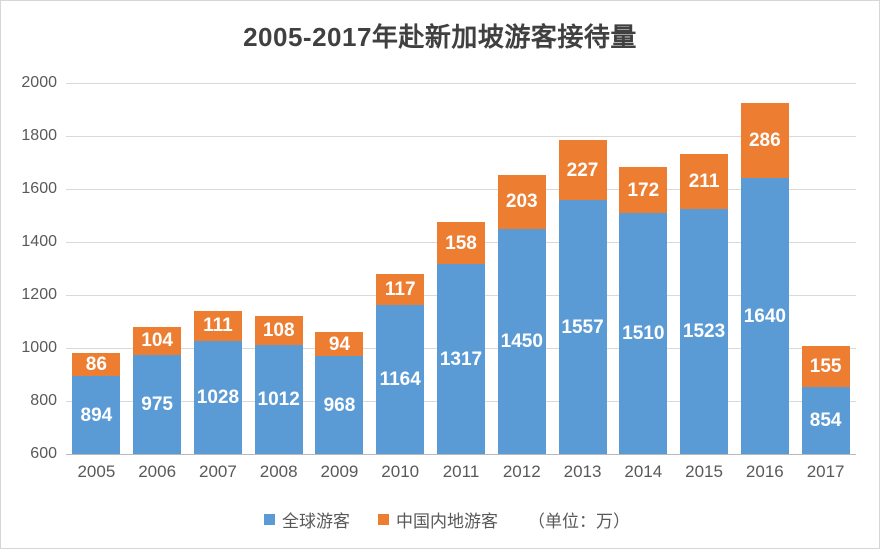 This screenshot has width=880, height=549. What do you see at coordinates (383, 519) in the screenshot?
I see `legend-swatch-china-icon` at bounding box center [383, 519].